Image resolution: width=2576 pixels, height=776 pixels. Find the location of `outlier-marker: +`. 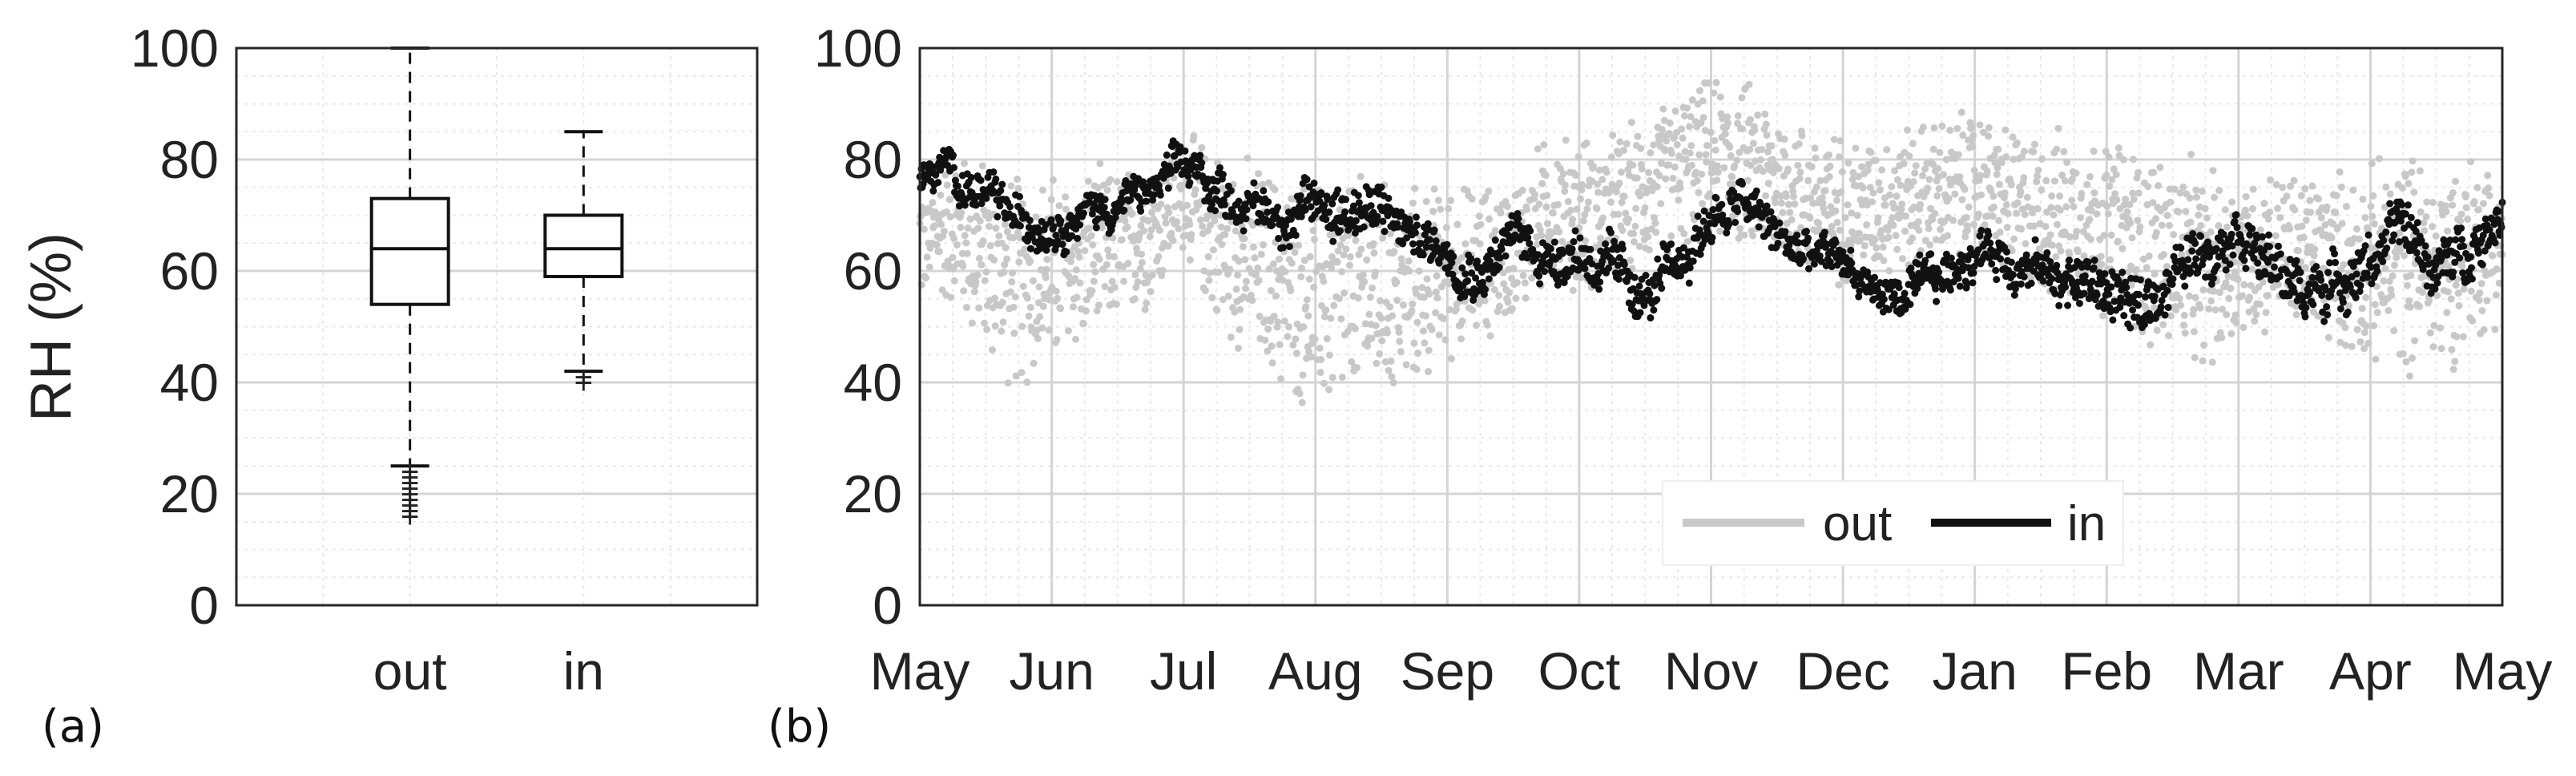

outlier-marker: + is located at coordinates (410, 478).